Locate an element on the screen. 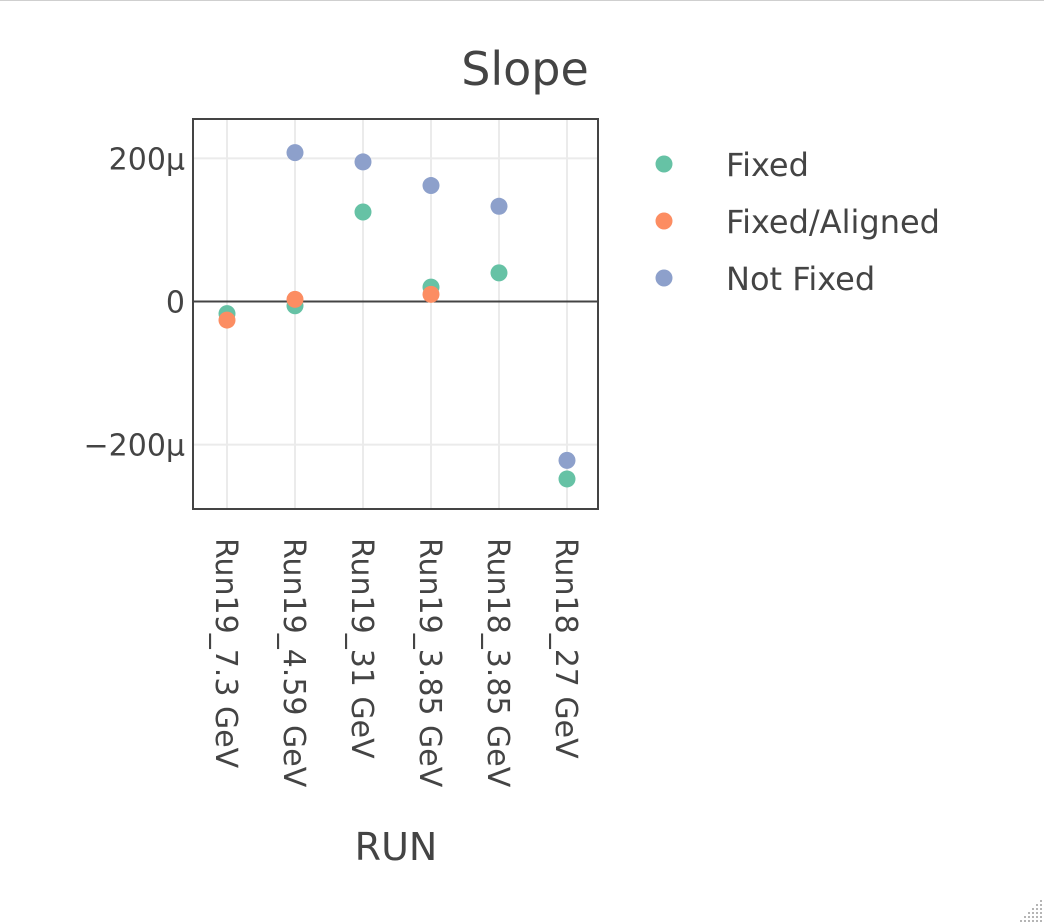 The image size is (1044, 924). data-points is located at coordinates (397, 316).